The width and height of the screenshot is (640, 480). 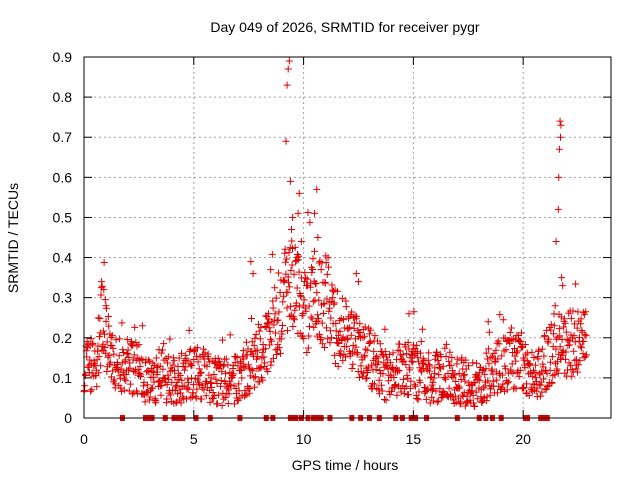 What do you see at coordinates (63, 137) in the screenshot?
I see `y-tick-label: 0.7` at bounding box center [63, 137].